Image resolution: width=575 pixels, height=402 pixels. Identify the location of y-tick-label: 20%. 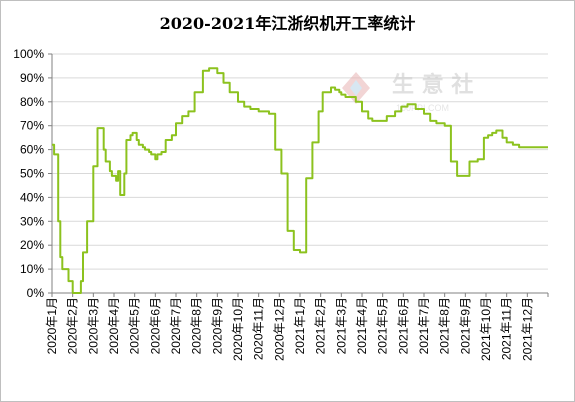
(32, 245).